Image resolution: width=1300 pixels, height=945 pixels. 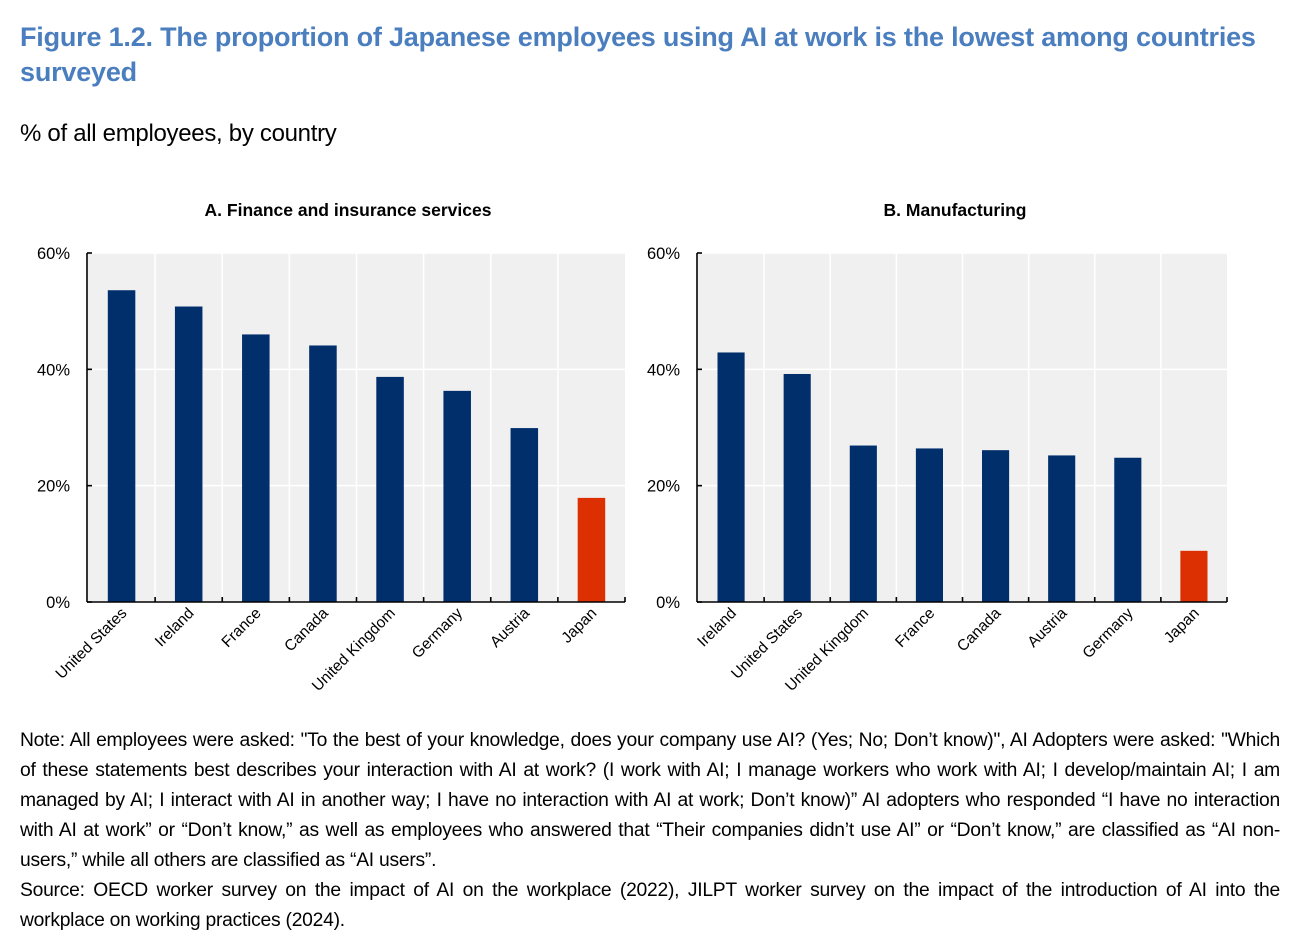 I want to click on figure-subtitle: % of all employees, by country, so click(x=178, y=133).